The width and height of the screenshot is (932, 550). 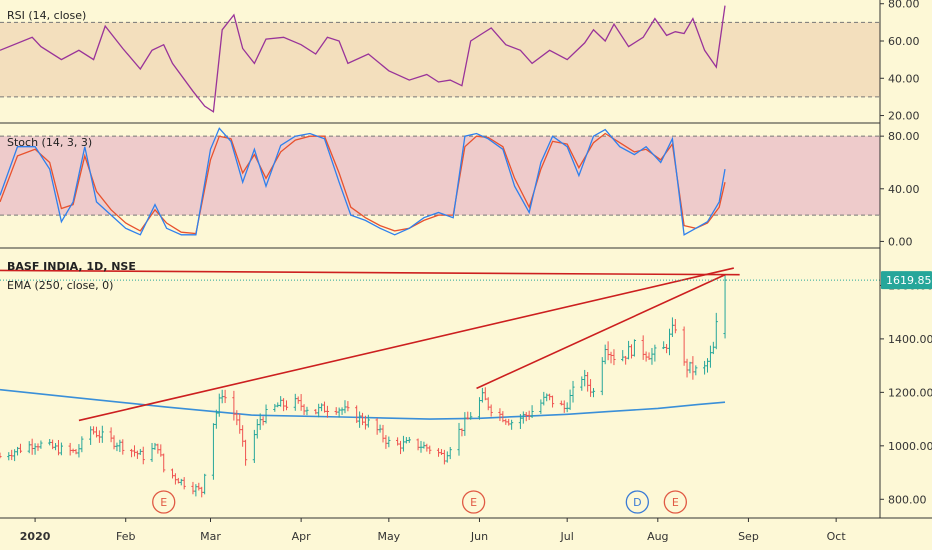 I want to click on stoch-axis-tick-label: 40.00, so click(x=904, y=189).